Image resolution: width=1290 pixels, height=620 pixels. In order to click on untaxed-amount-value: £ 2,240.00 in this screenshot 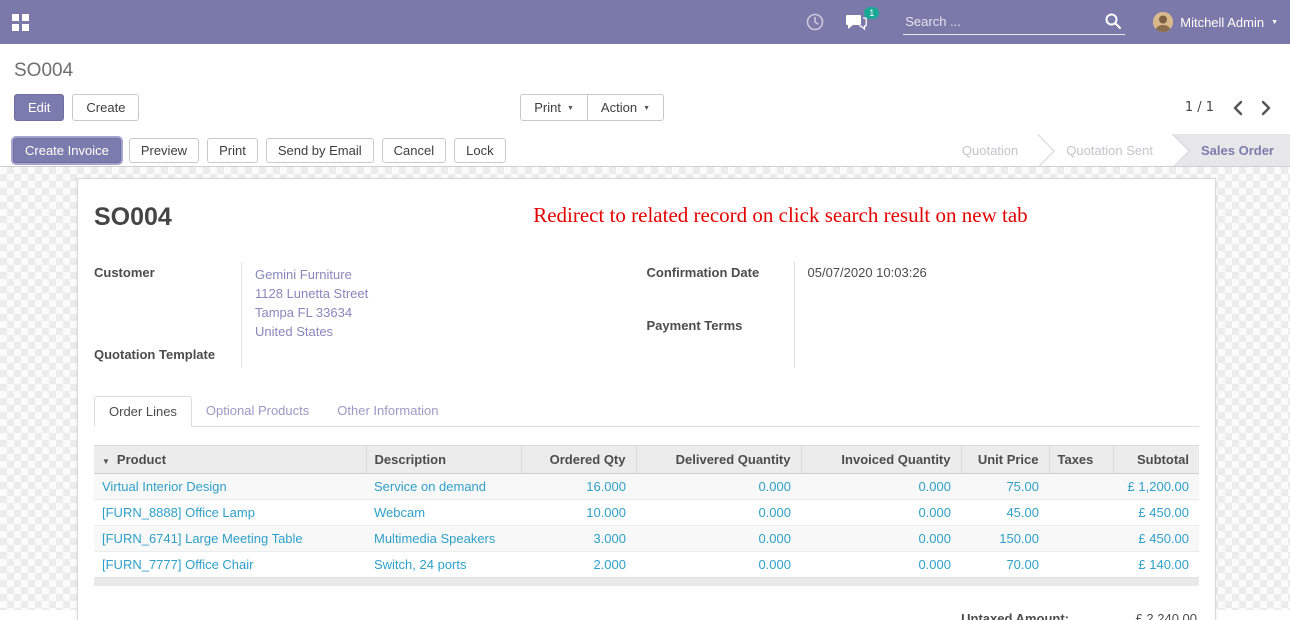, I will do `click(1166, 615)`.